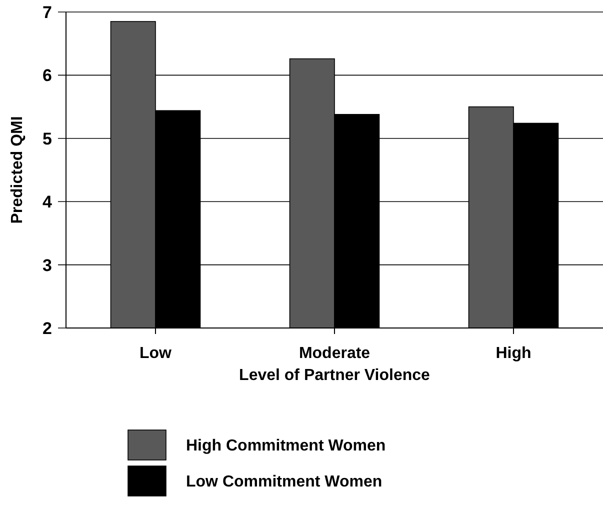  Describe the element at coordinates (47, 76) in the screenshot. I see `y-tick-label: 6` at that location.